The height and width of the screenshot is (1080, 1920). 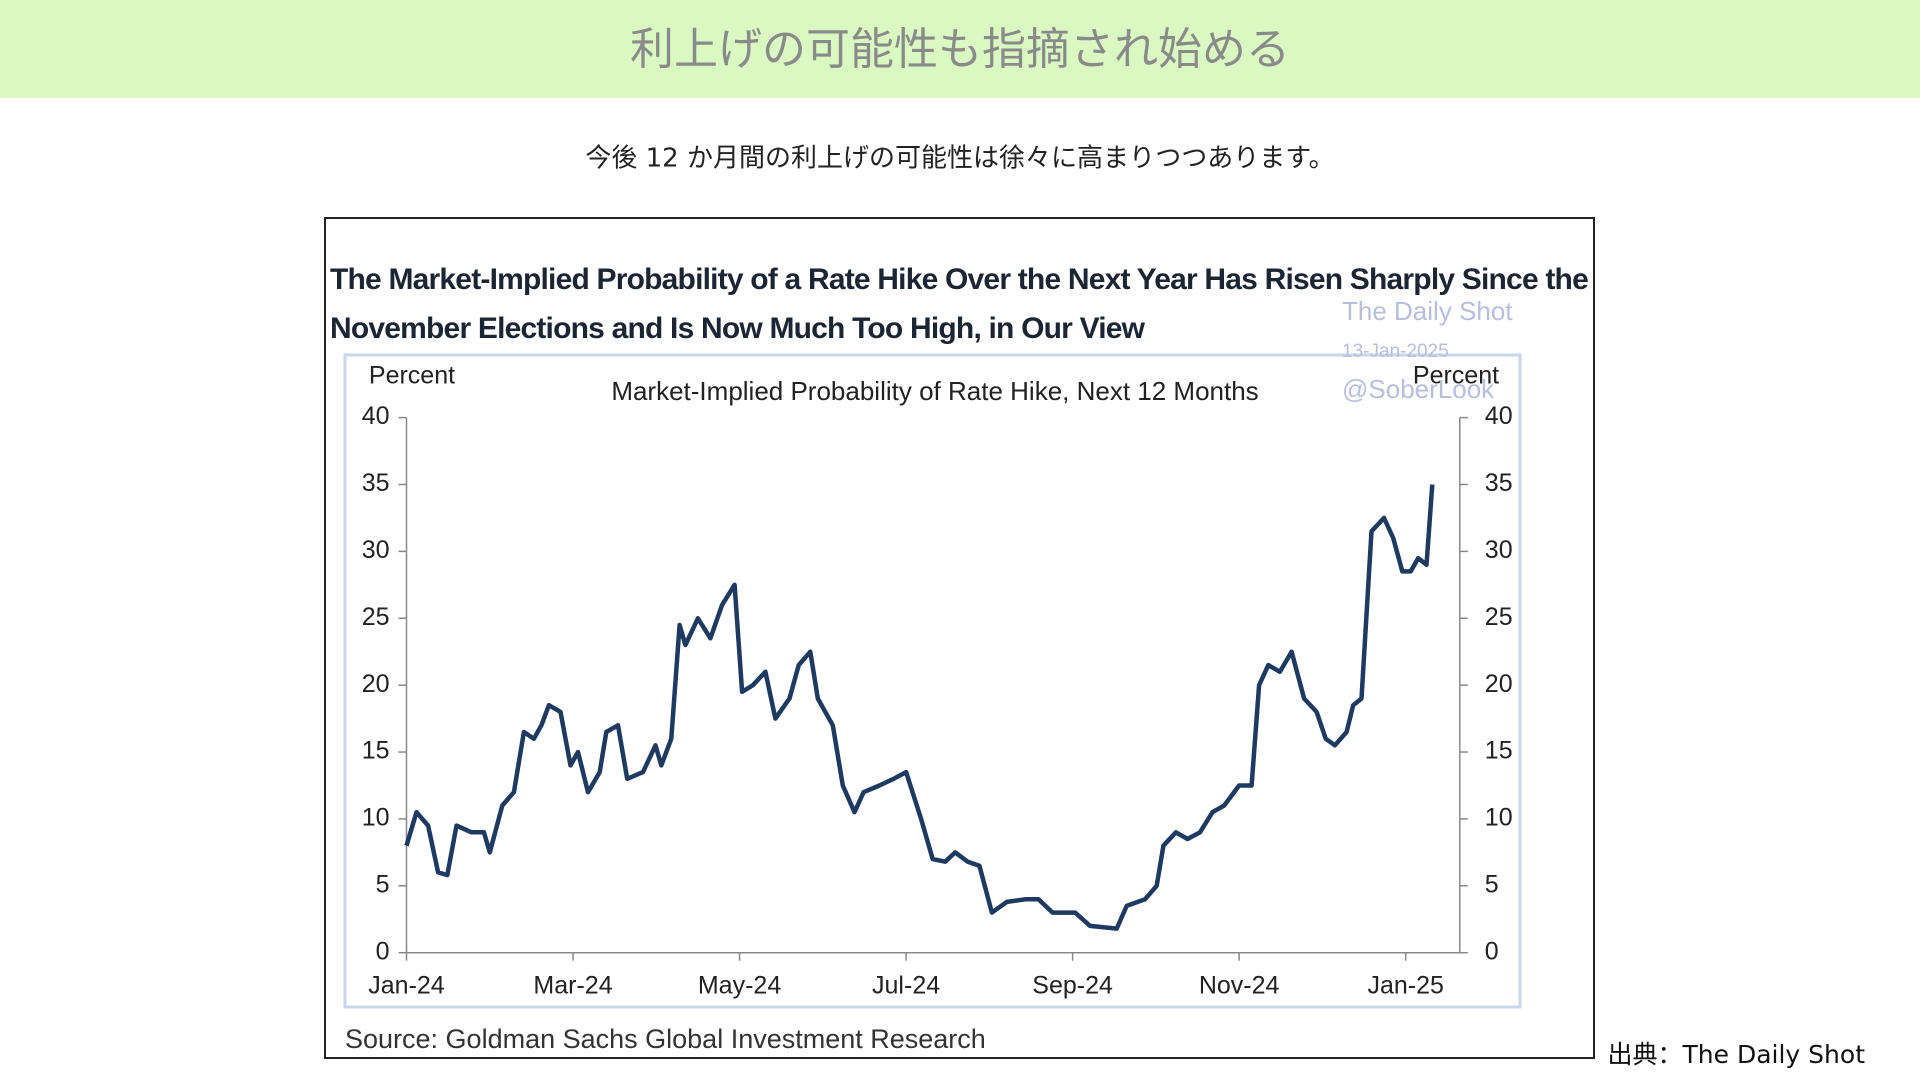 What do you see at coordinates (739, 985) in the screenshot?
I see `x-tick-label: May-24` at bounding box center [739, 985].